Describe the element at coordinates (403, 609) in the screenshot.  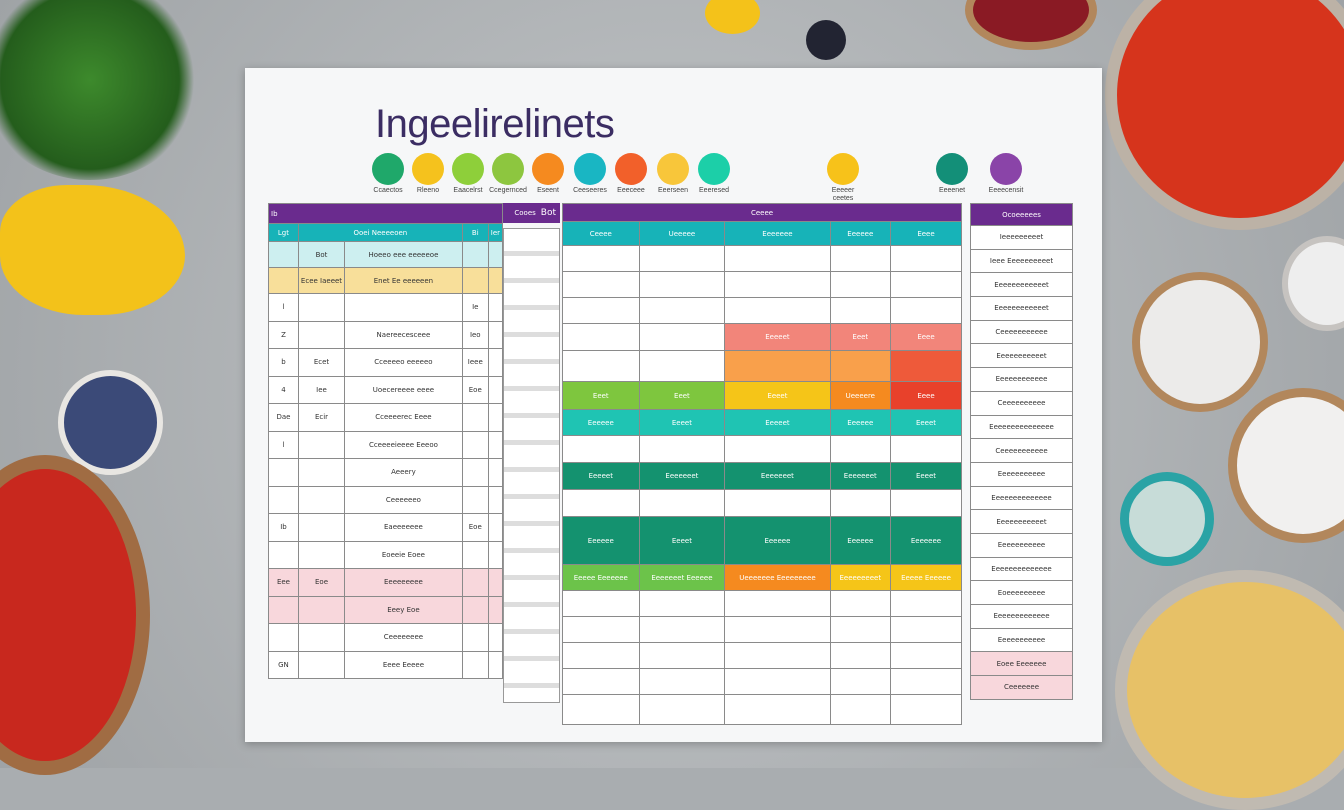
I see `cell: Eeey Eoe` at that location.